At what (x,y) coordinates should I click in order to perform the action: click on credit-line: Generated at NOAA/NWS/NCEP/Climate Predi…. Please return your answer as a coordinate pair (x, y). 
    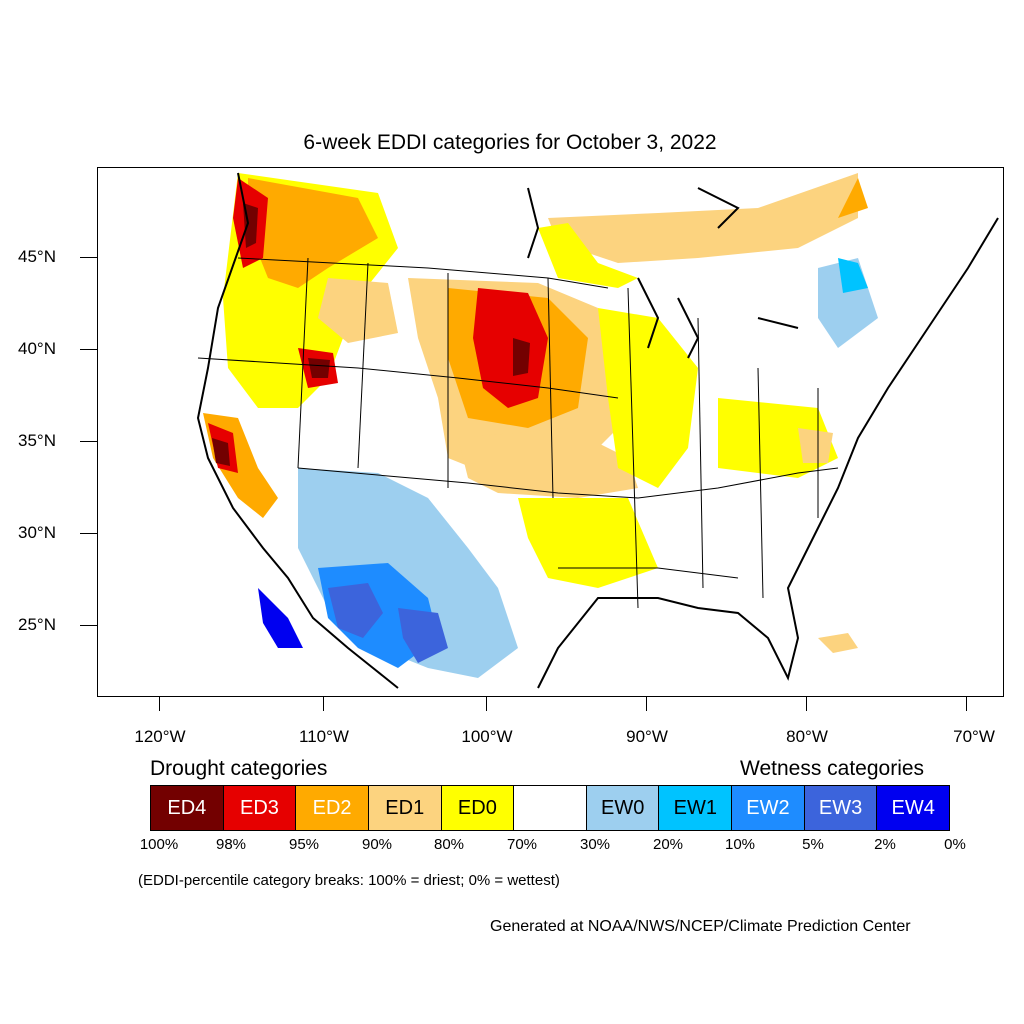
    Looking at the image, I should click on (700, 926).